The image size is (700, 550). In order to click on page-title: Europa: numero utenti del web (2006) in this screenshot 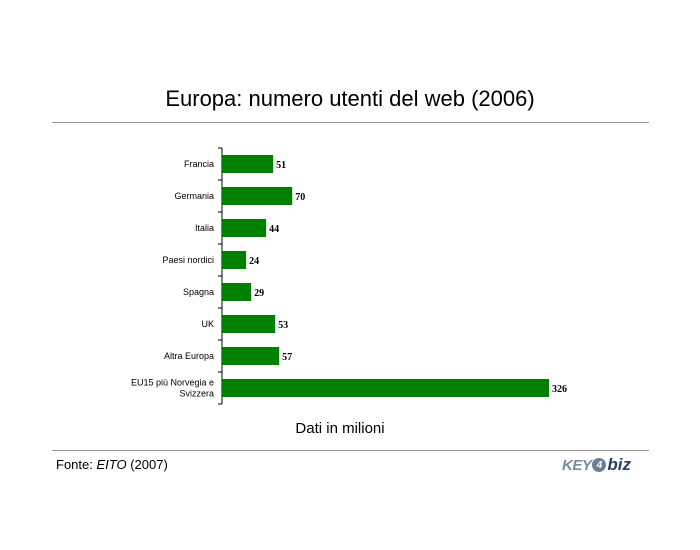, I will do `click(350, 98)`.